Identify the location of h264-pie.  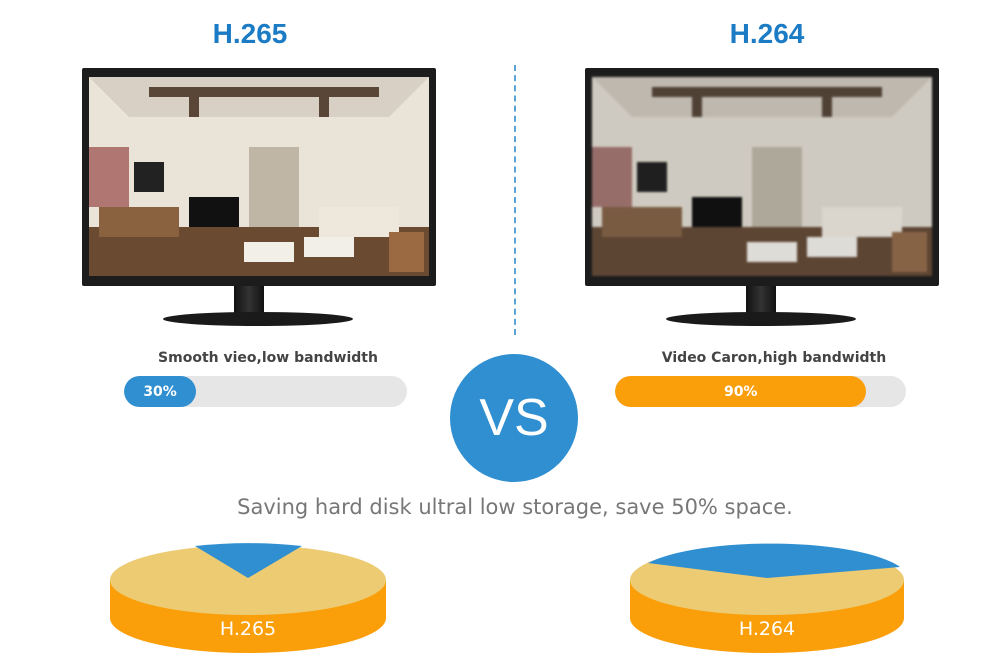
(767, 598).